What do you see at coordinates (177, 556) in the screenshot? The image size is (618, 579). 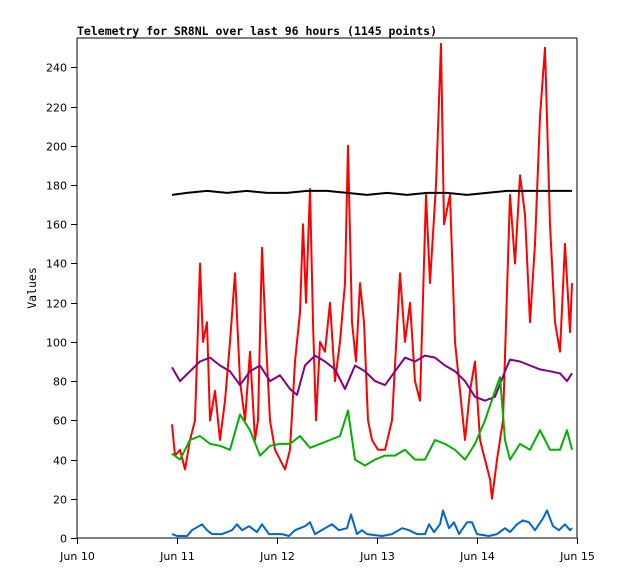 I see `x-tick-label: Jun 11` at bounding box center [177, 556].